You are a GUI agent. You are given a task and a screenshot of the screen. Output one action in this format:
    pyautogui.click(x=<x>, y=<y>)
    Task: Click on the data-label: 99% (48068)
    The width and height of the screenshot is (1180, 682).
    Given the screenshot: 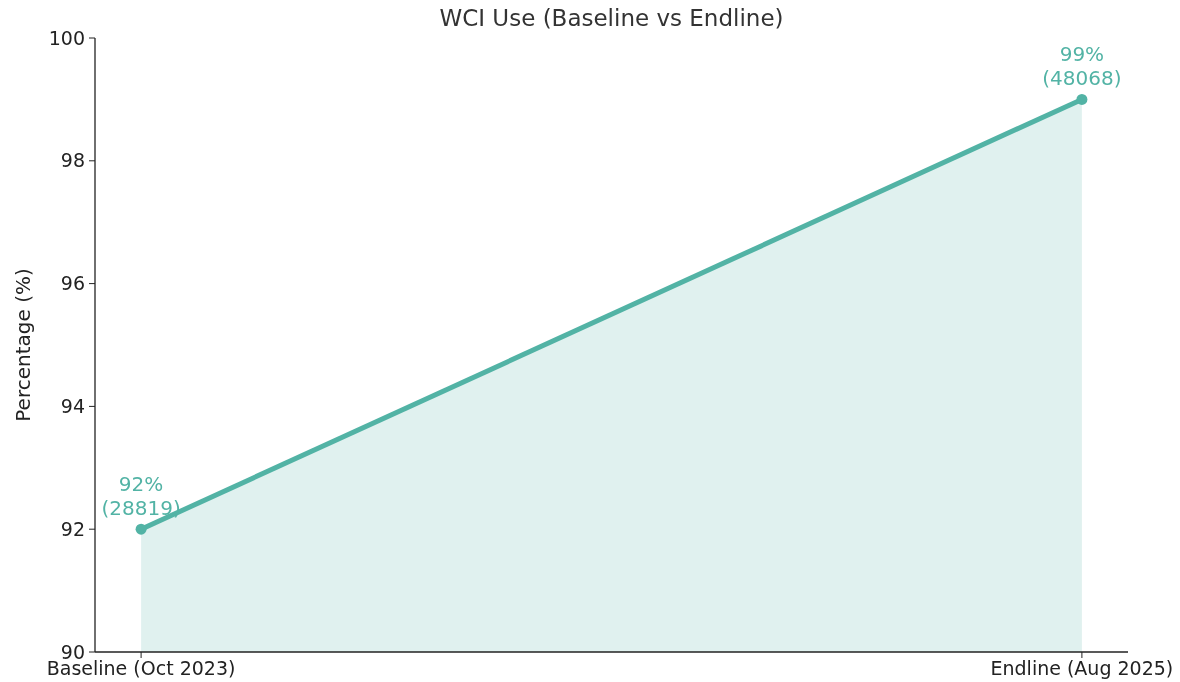 What is the action you would take?
    pyautogui.click(x=1082, y=66)
    